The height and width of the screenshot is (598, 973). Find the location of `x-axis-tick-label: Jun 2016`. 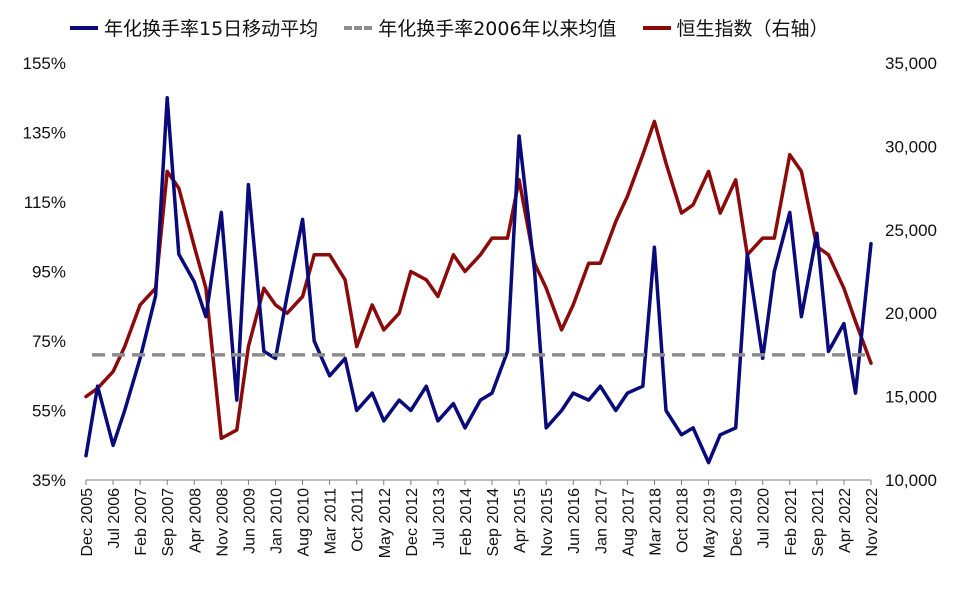

x-axis-tick-label: Jun 2016 is located at coordinates (574, 521).